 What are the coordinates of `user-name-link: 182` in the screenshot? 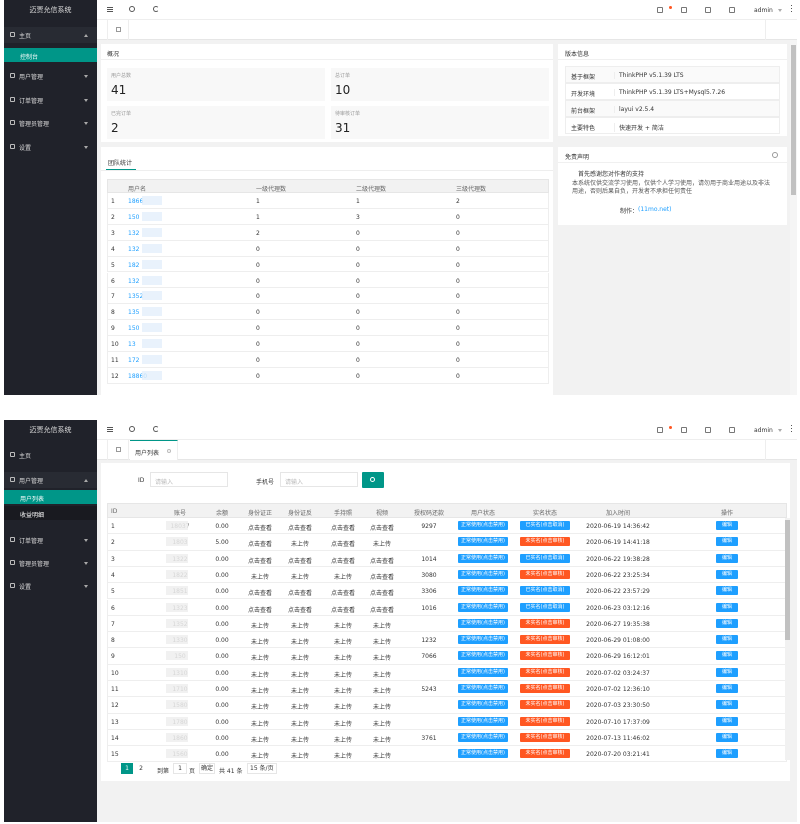 It's located at (134, 265).